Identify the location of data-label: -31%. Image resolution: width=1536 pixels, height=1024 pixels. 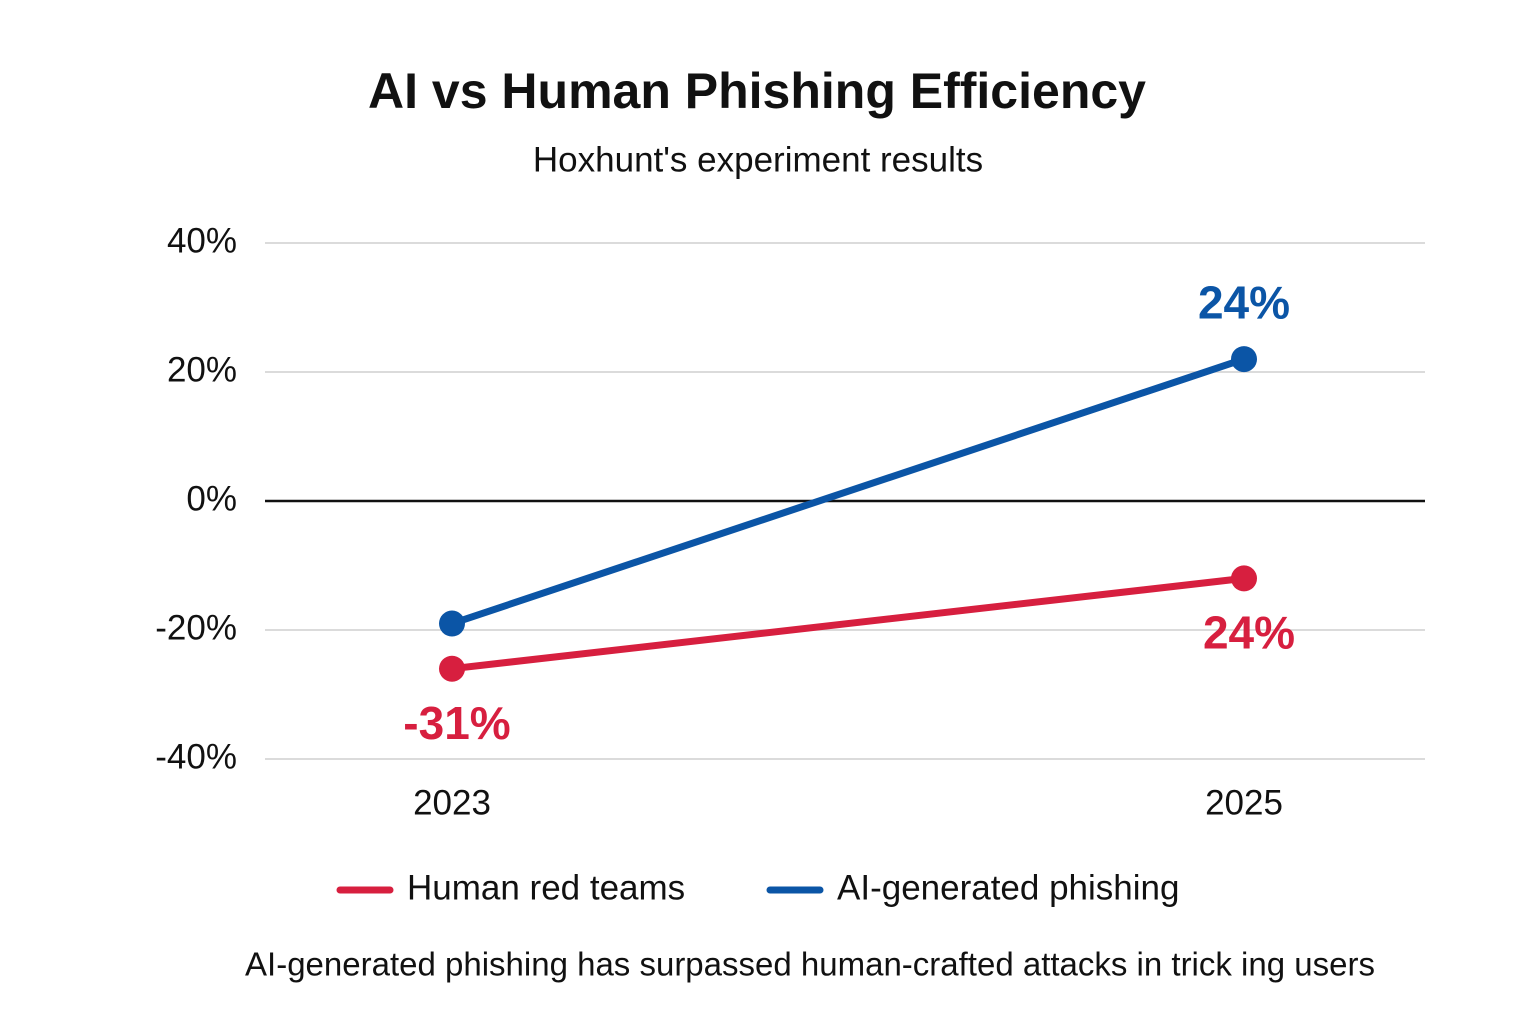
(456, 723).